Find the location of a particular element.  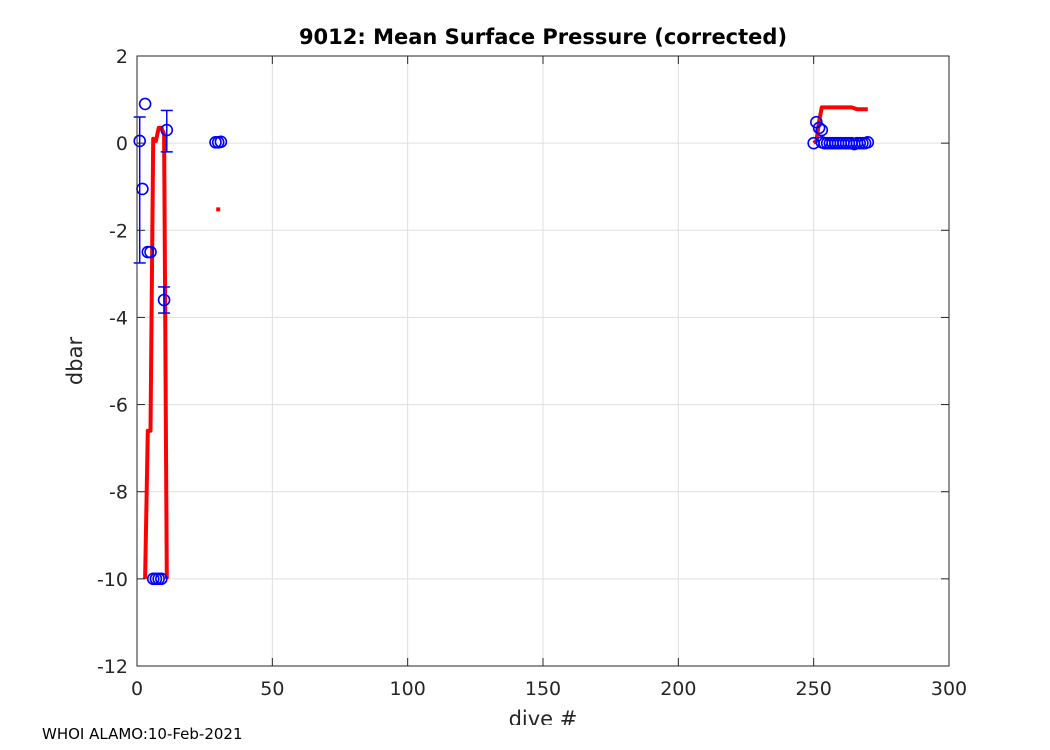

x-tick-label: 150 is located at coordinates (543, 689).